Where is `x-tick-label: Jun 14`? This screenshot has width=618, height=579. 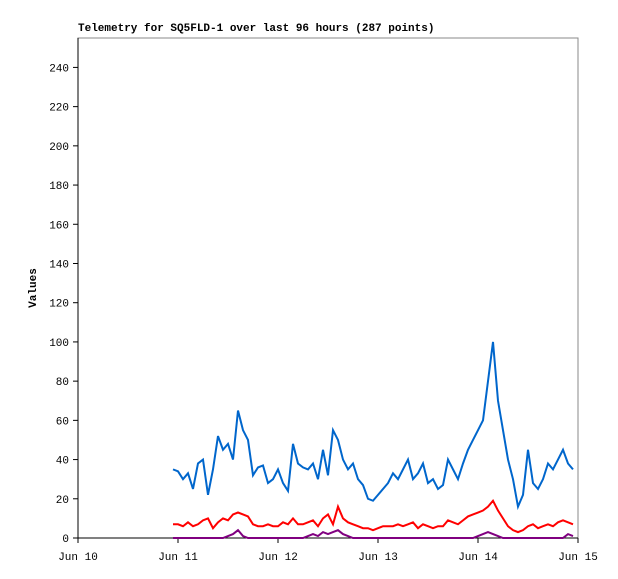
x-tick-label: Jun 14 is located at coordinates (478, 558).